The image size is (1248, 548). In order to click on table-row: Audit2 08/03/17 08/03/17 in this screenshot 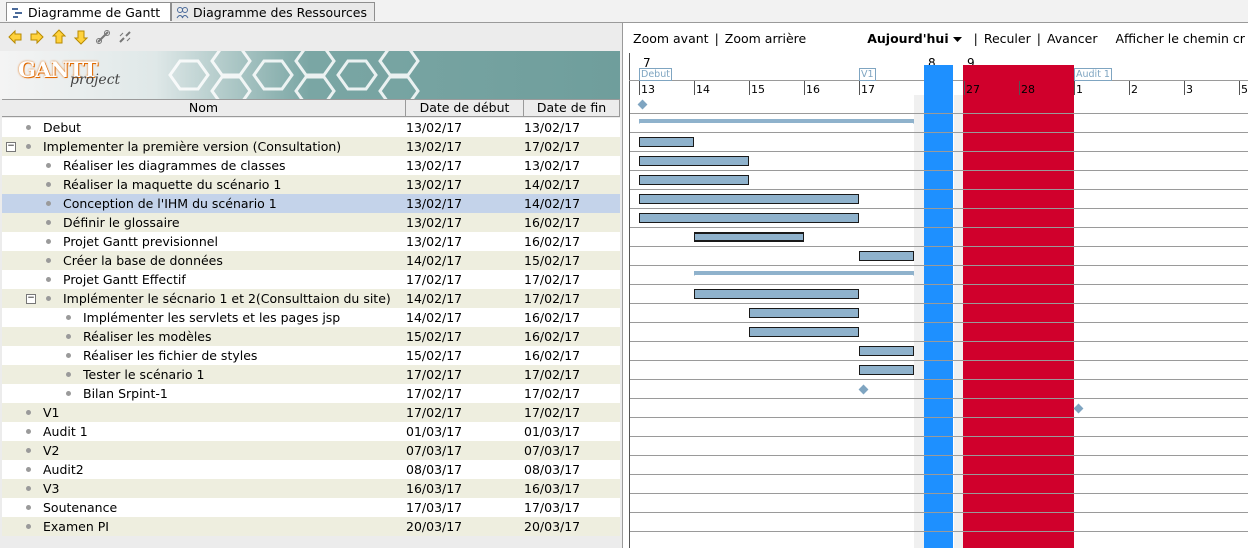, I will do `click(311, 469)`.